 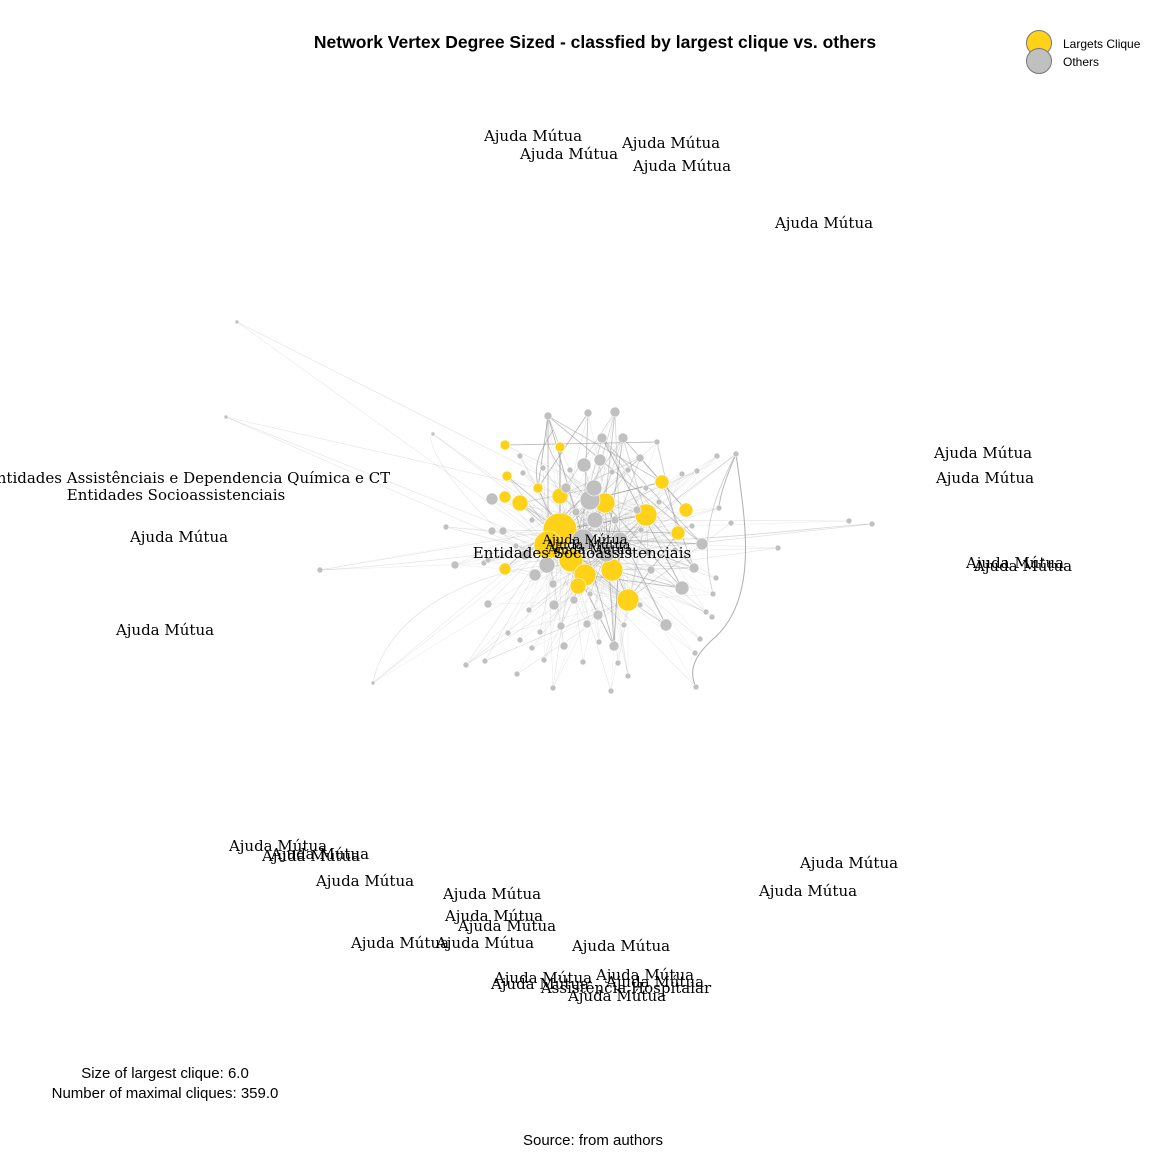 What do you see at coordinates (1088, 53) in the screenshot?
I see `legend: Largets Clique Others` at bounding box center [1088, 53].